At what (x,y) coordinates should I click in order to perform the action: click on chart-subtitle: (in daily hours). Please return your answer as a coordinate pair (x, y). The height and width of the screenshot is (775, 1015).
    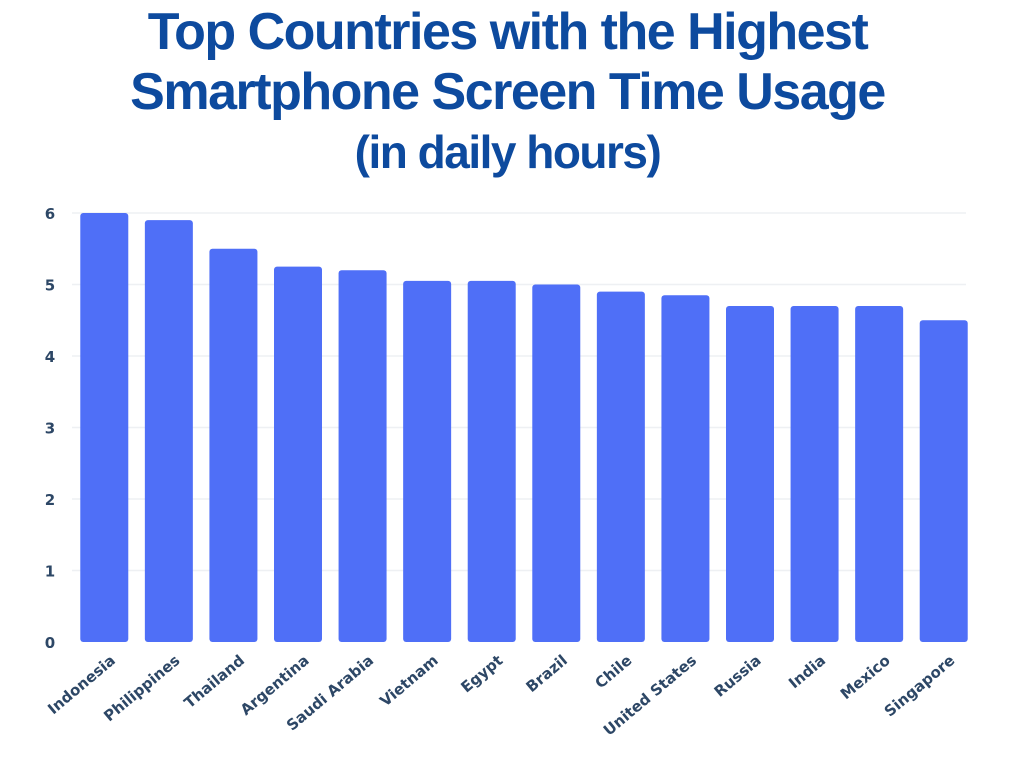
    Looking at the image, I should click on (508, 152).